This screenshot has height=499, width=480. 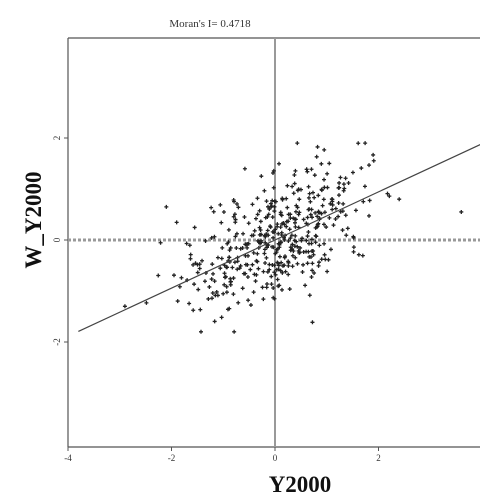 I want to click on y-axis-title: W_Y2000, so click(x=33, y=219).